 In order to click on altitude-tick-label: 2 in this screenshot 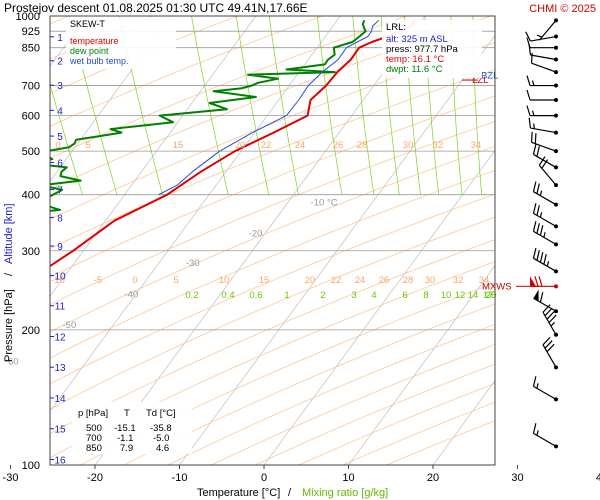, I will do `click(60, 62)`.